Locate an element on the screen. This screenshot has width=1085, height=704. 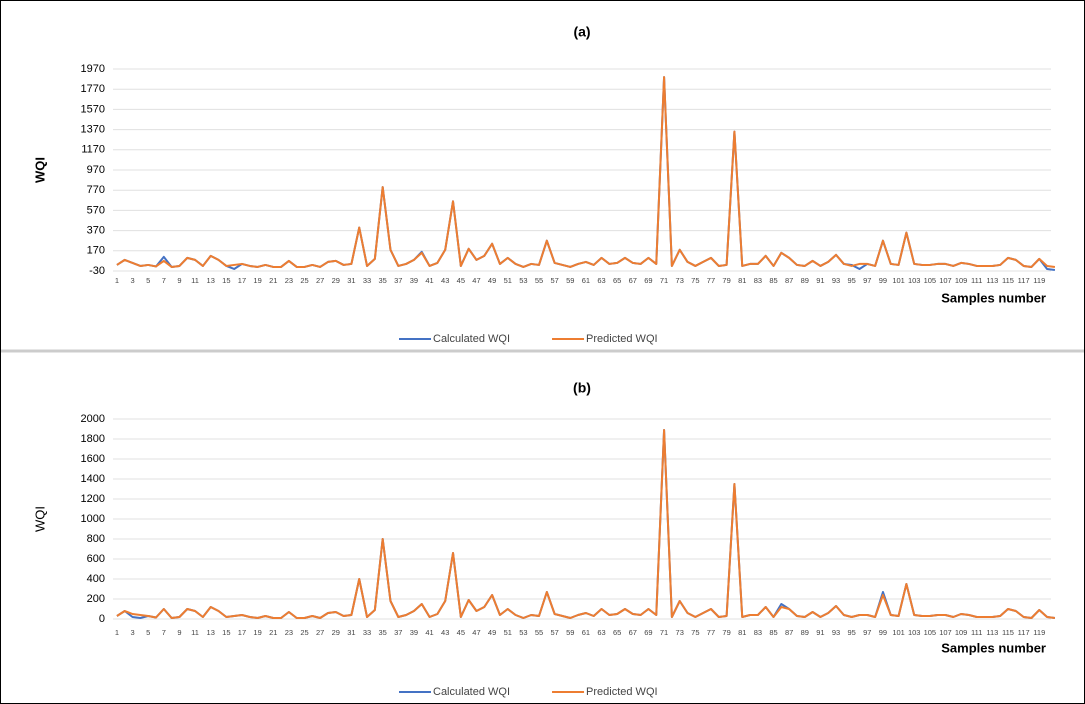
y-tick-label: 970 is located at coordinates (96, 170).